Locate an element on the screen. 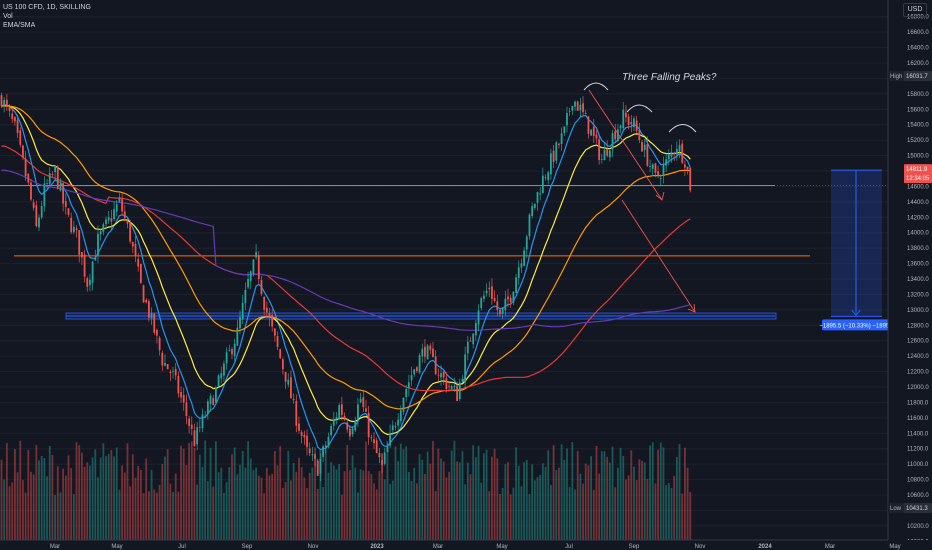 The height and width of the screenshot is (550, 932). time-tick-label: Jul is located at coordinates (569, 547).